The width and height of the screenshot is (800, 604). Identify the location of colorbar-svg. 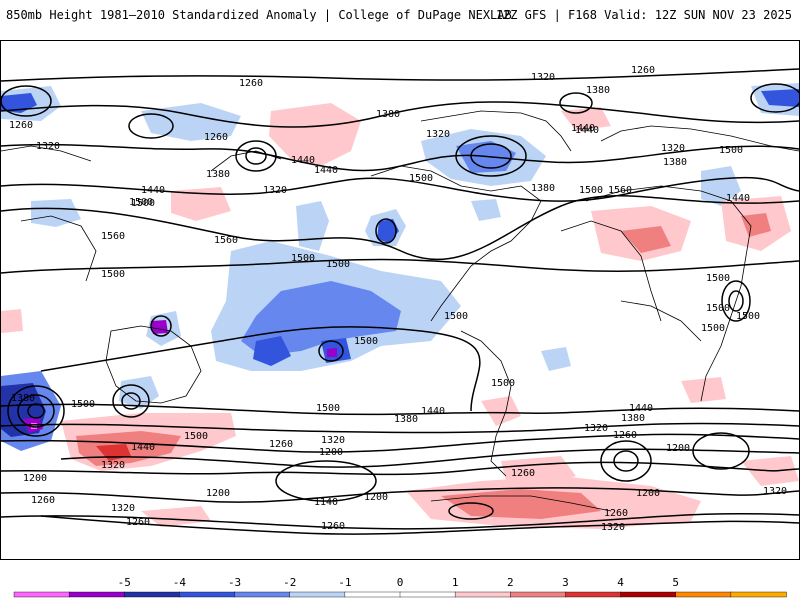
(400, 594).